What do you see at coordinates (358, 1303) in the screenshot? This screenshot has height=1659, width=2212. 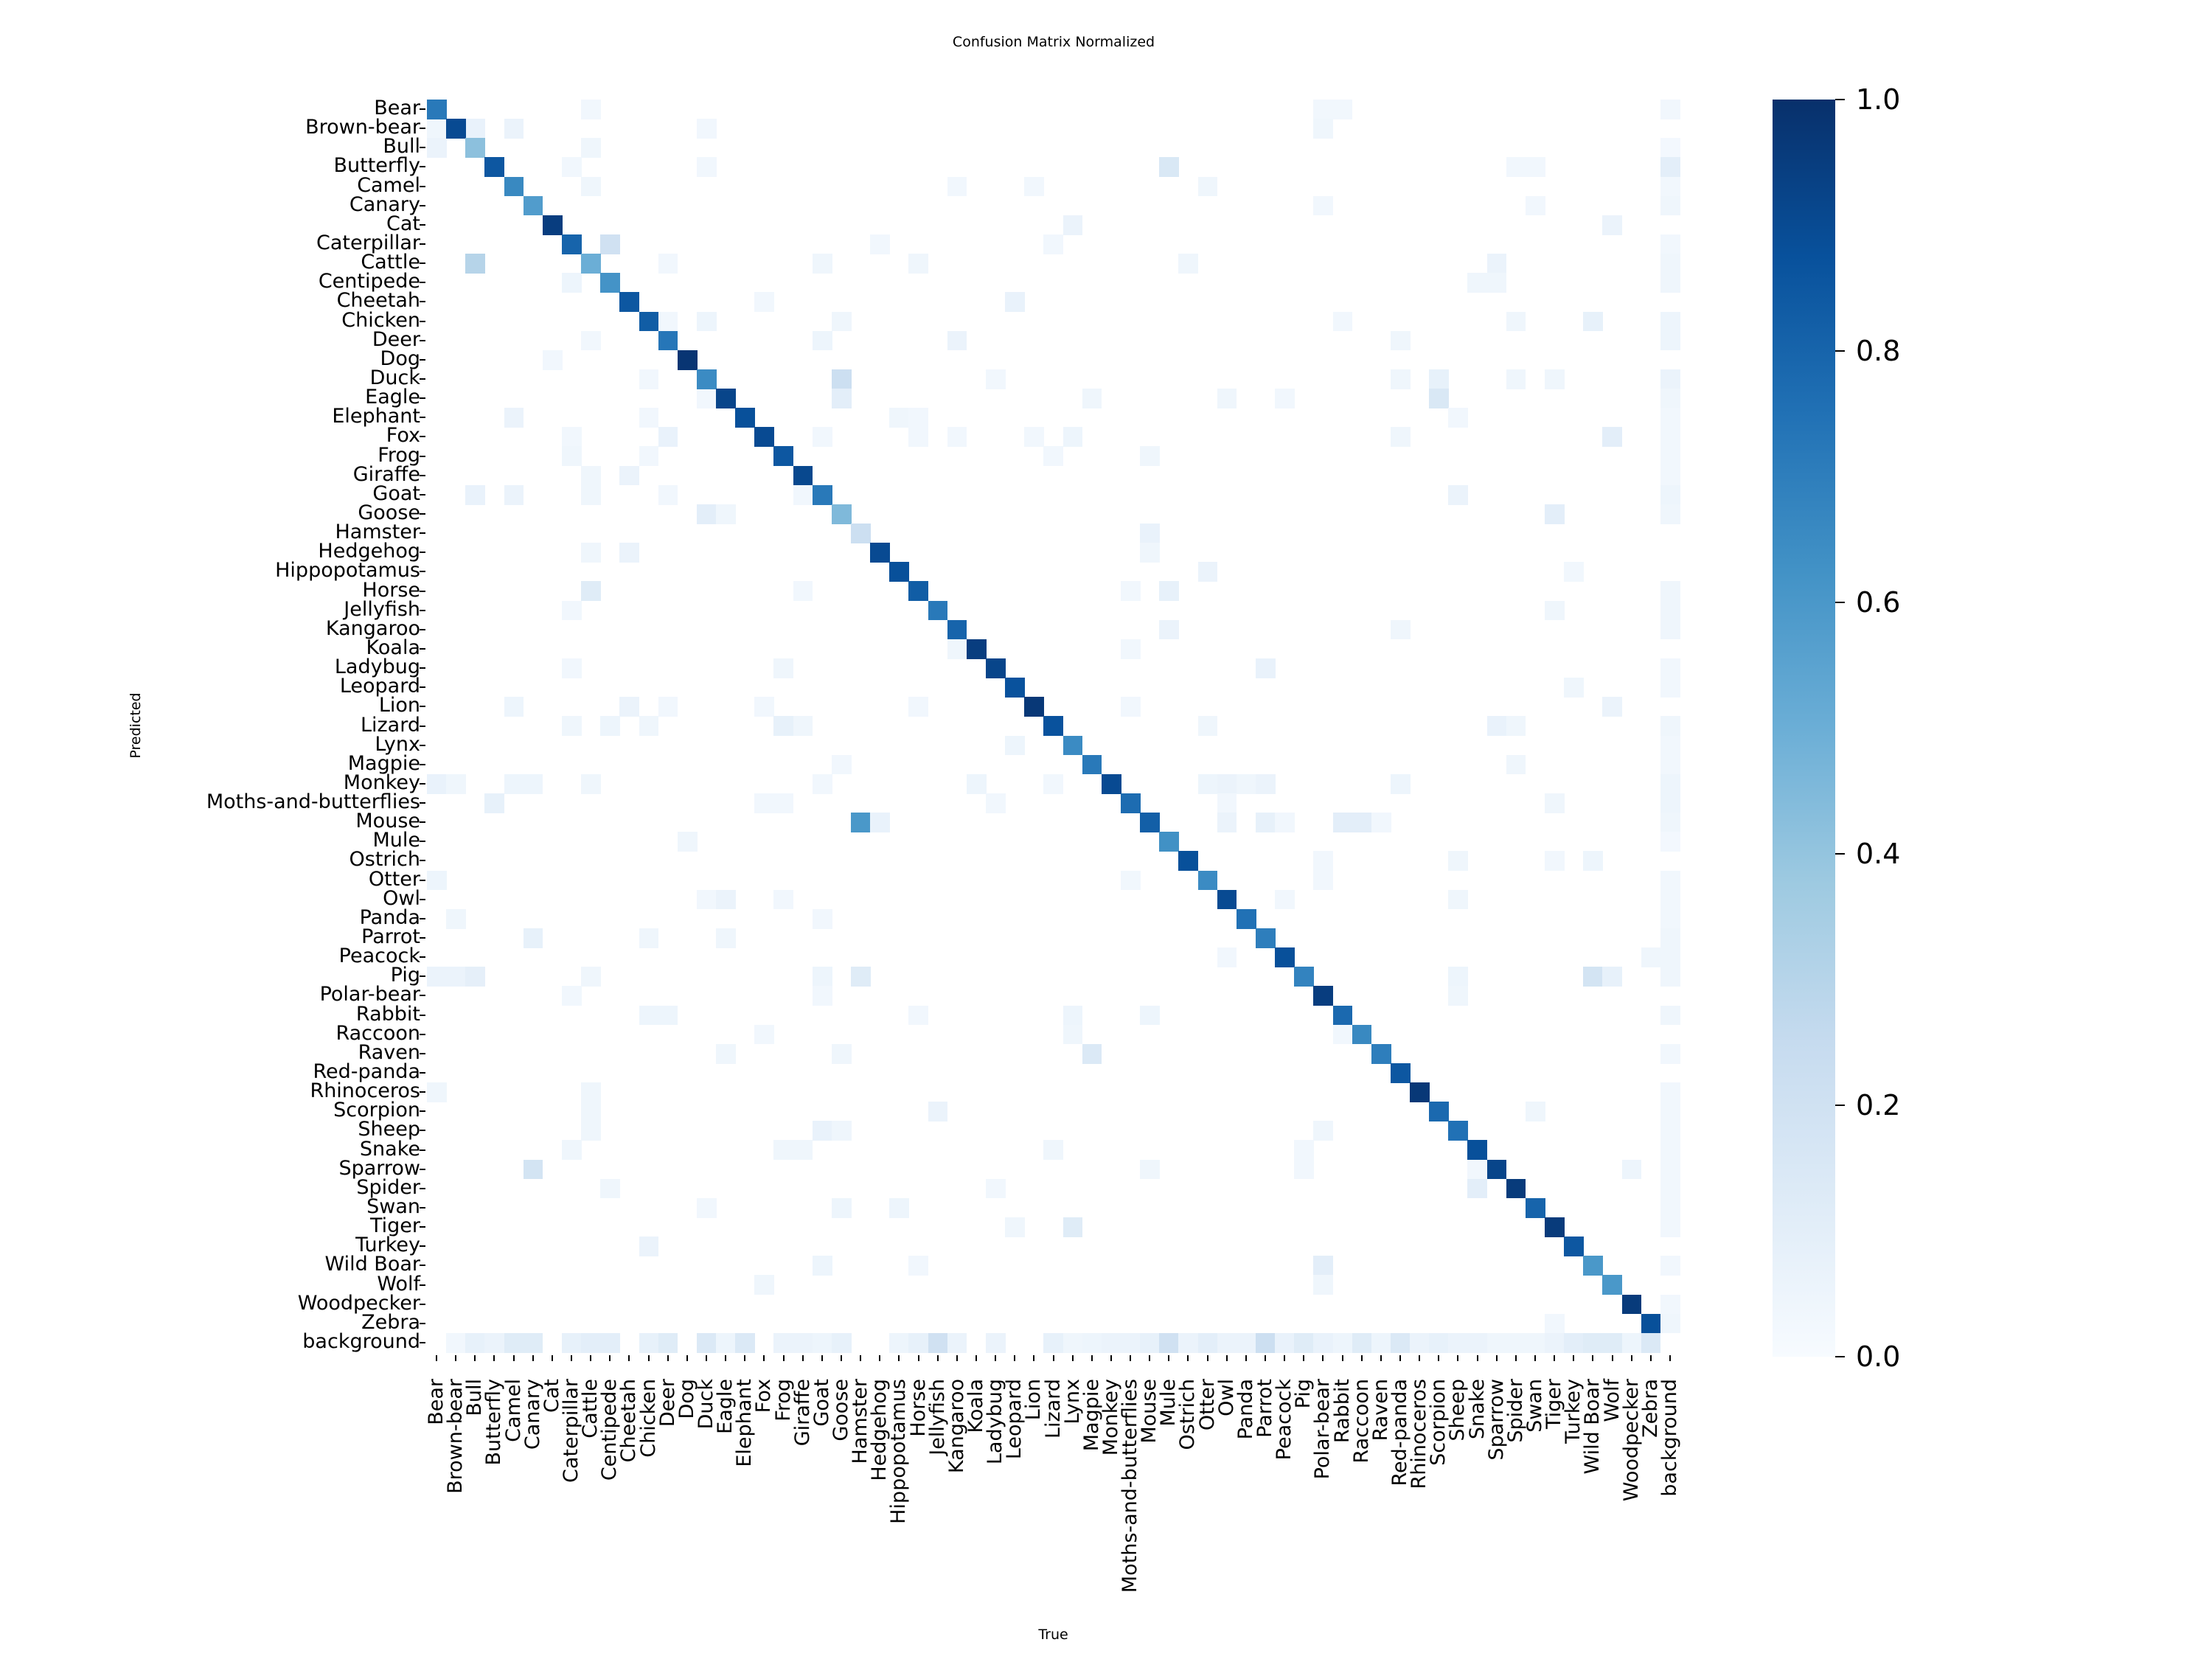 I see `y-tick-label: Woodpecker` at bounding box center [358, 1303].